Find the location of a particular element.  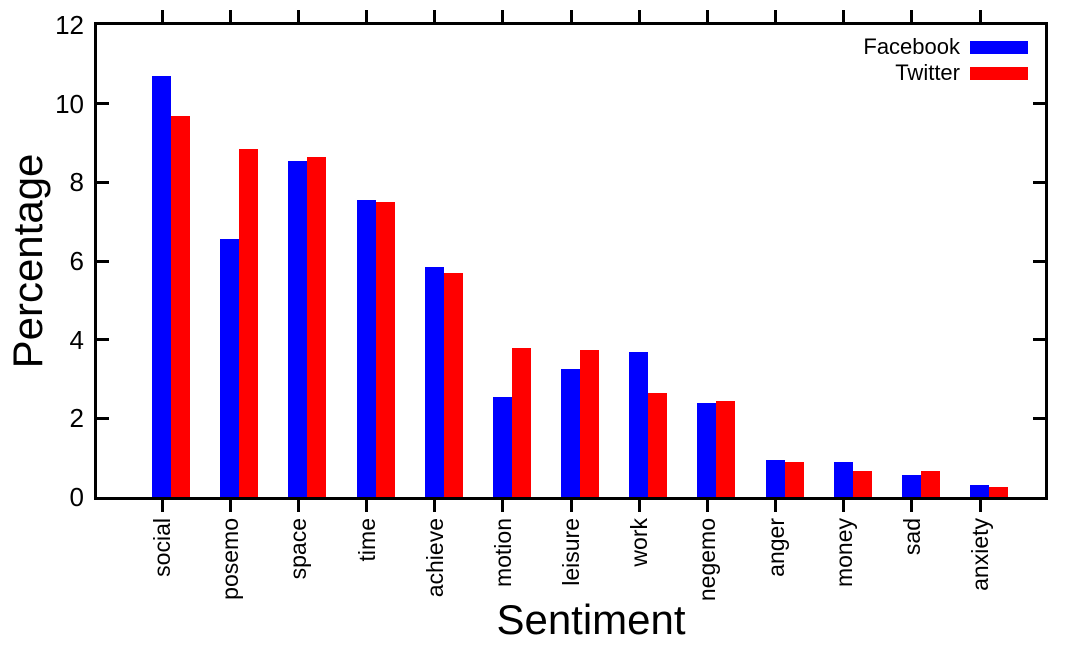

bar-twitter-space is located at coordinates (317, 326).